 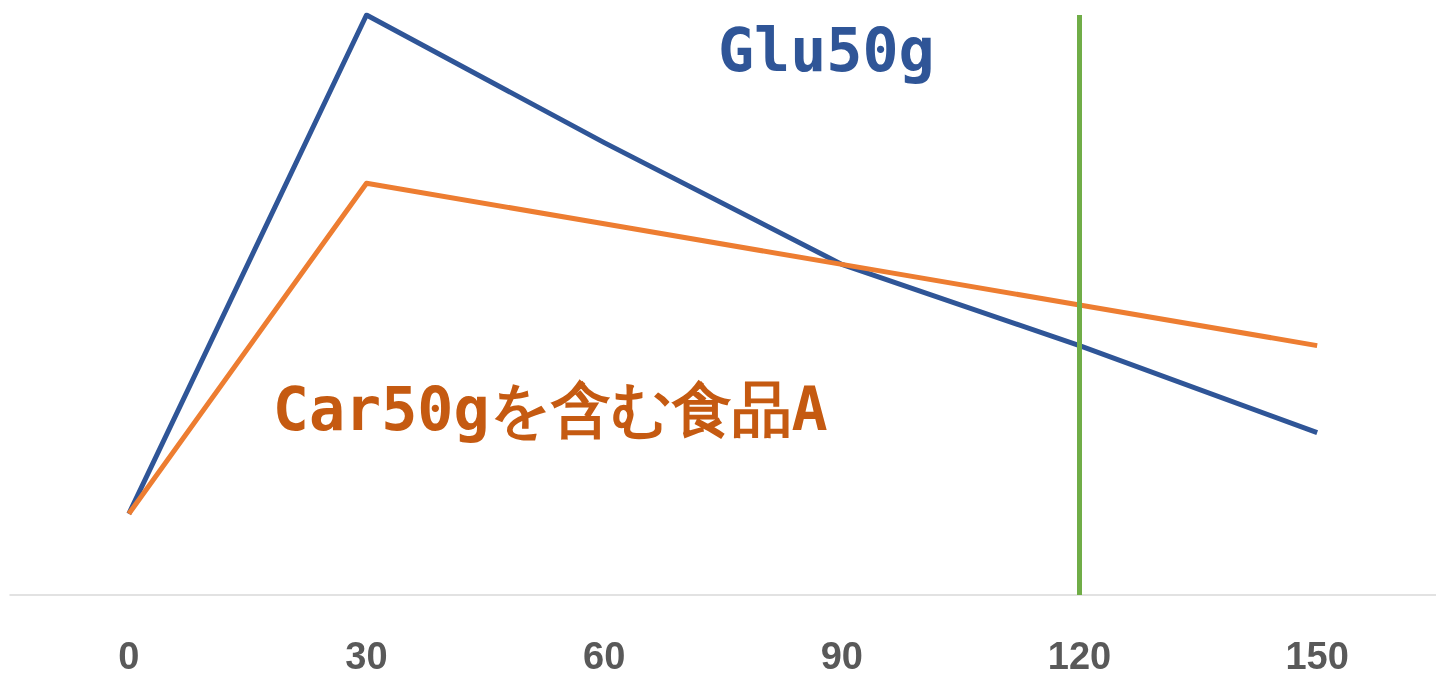 I want to click on x-tick-label: 90, so click(x=841, y=656).